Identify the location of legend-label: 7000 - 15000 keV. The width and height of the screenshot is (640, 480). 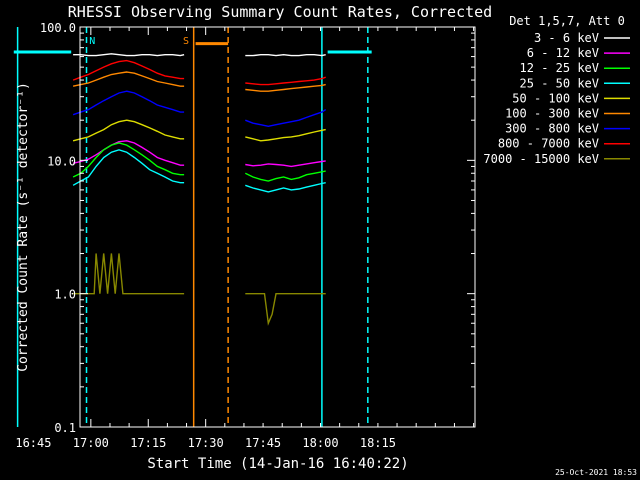
(541, 159).